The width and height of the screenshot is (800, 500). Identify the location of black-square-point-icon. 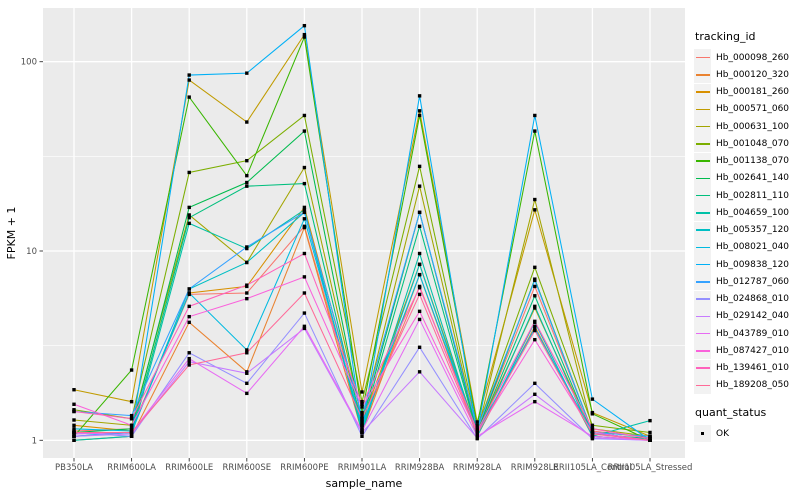
(702, 433).